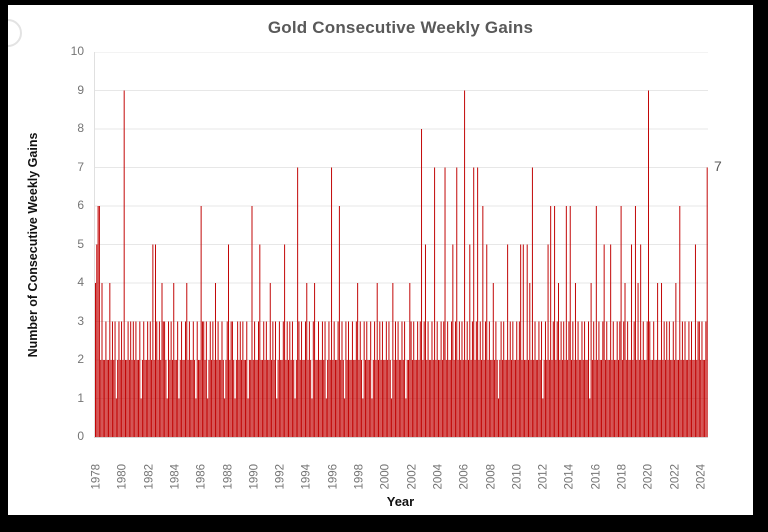  I want to click on x-tick-label: 2000, so click(385, 476).